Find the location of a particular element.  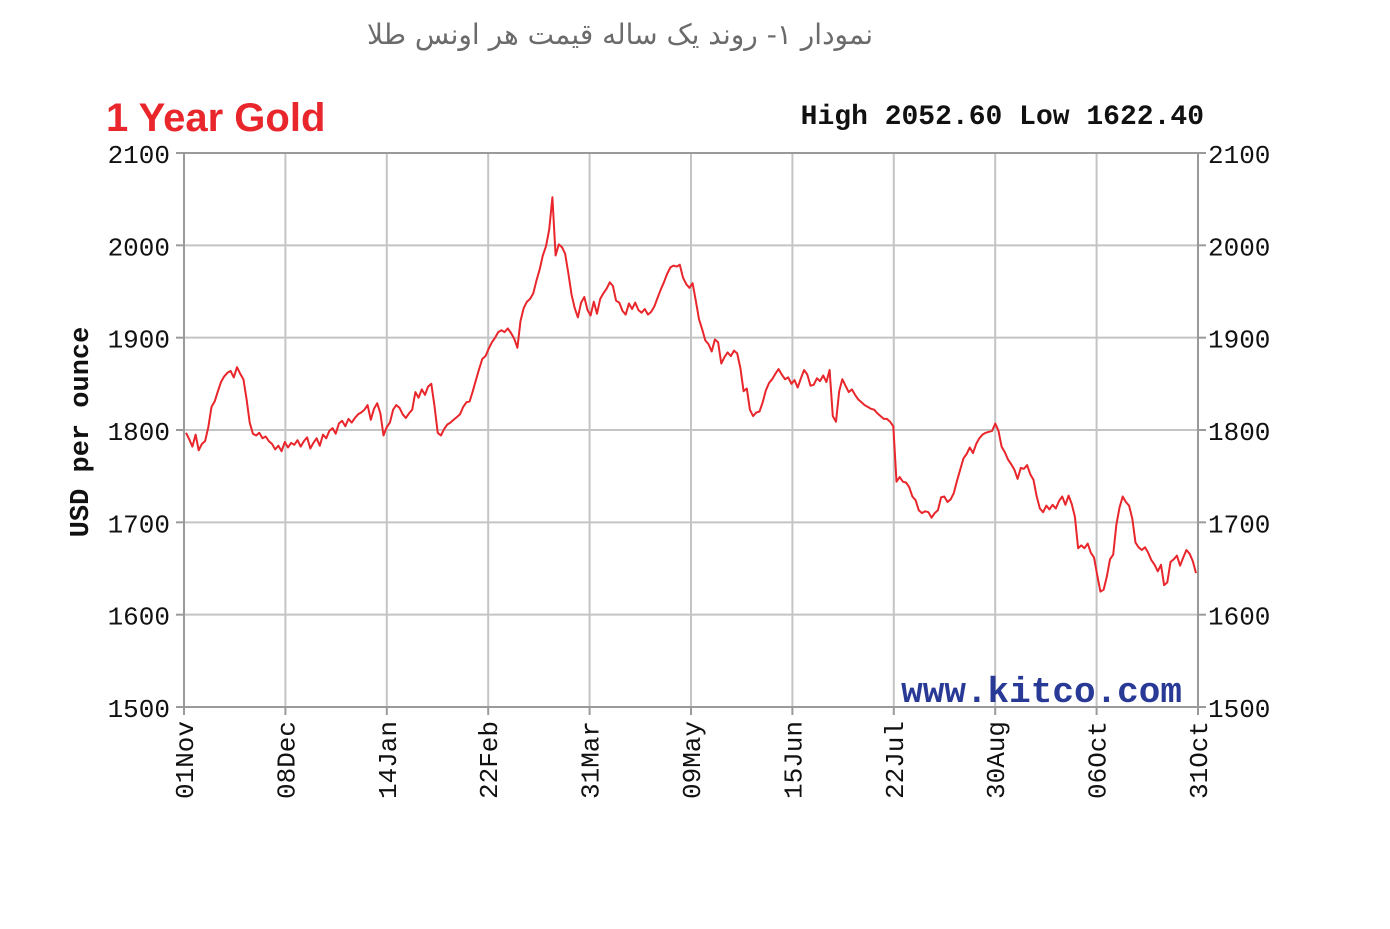

x-tick-label: 31Mar is located at coordinates (592, 760).